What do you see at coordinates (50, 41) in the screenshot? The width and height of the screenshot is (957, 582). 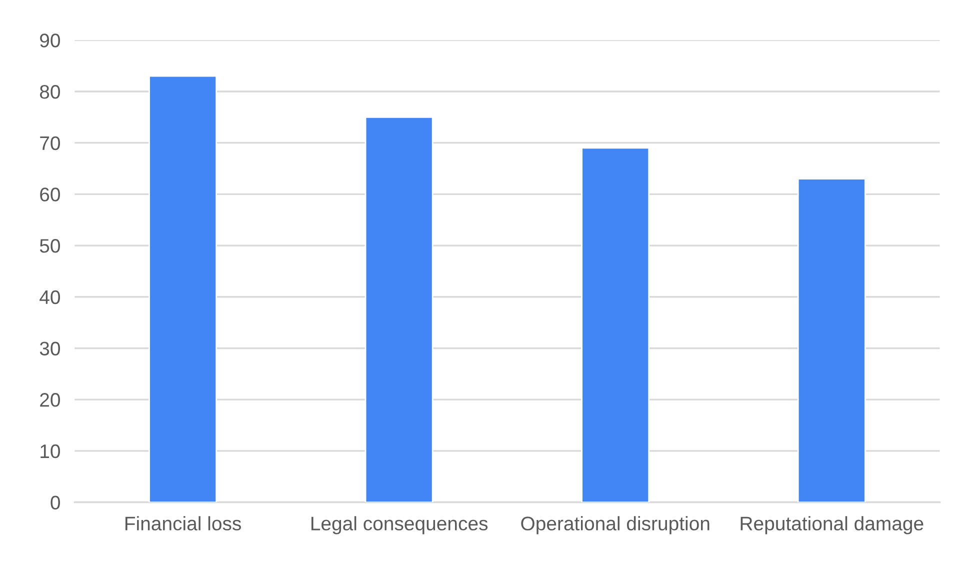 I see `y-tick-label: 90` at bounding box center [50, 41].